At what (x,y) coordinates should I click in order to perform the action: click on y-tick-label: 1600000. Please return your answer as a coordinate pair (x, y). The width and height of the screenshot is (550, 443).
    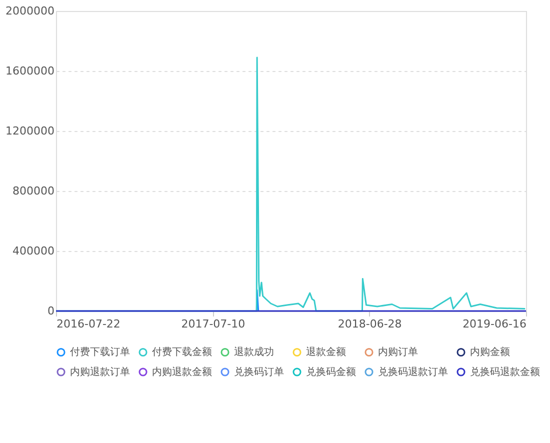
    Looking at the image, I should click on (30, 71).